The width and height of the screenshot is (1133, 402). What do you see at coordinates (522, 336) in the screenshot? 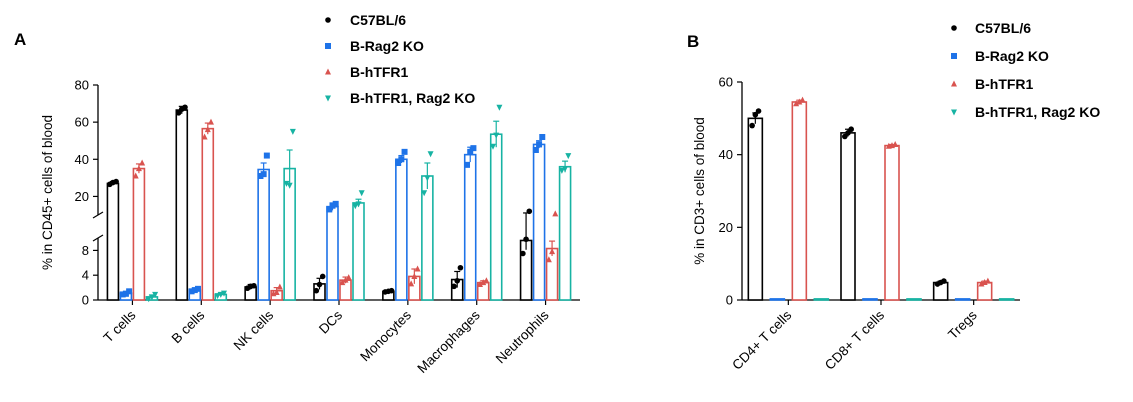
I see `x-tick-label: Neutrophils` at bounding box center [522, 336].